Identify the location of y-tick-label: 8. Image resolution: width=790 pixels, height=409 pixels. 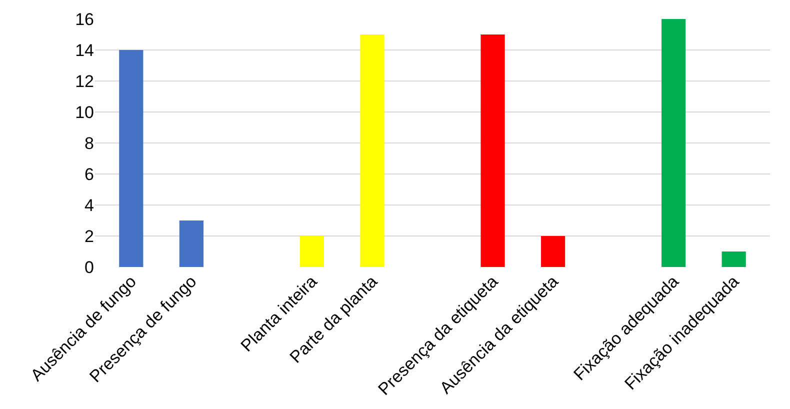
(89, 143).